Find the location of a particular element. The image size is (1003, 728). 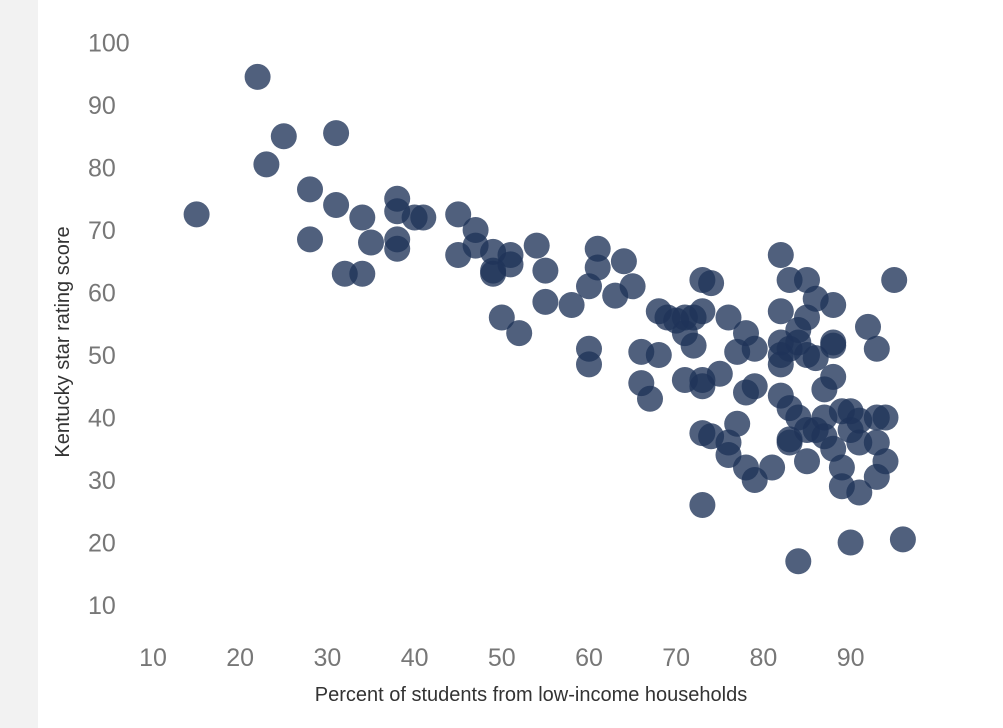

x-tick-label: 60 is located at coordinates (589, 658).